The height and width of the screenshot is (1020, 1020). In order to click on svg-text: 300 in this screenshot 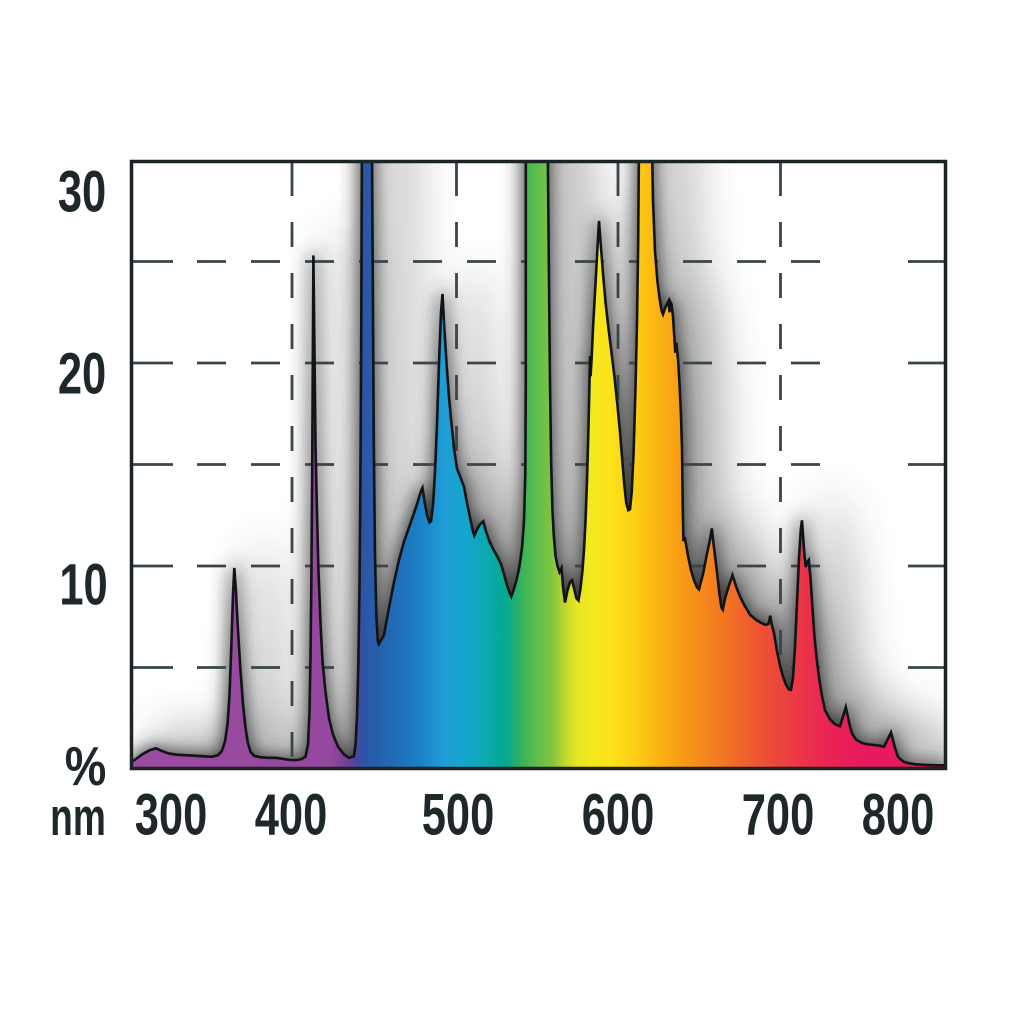, I will do `click(171, 814)`.